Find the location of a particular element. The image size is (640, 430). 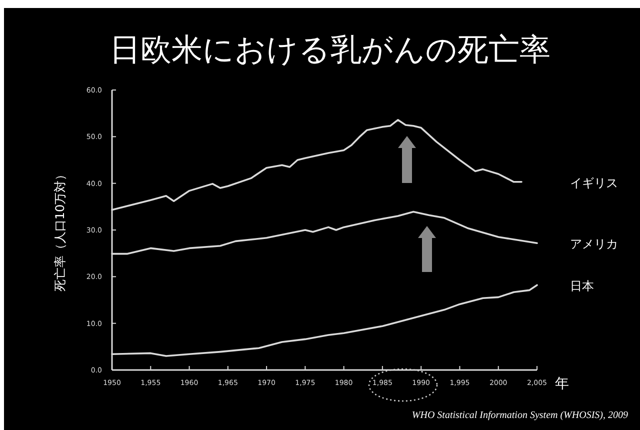

text: イギリス is located at coordinates (594, 183).